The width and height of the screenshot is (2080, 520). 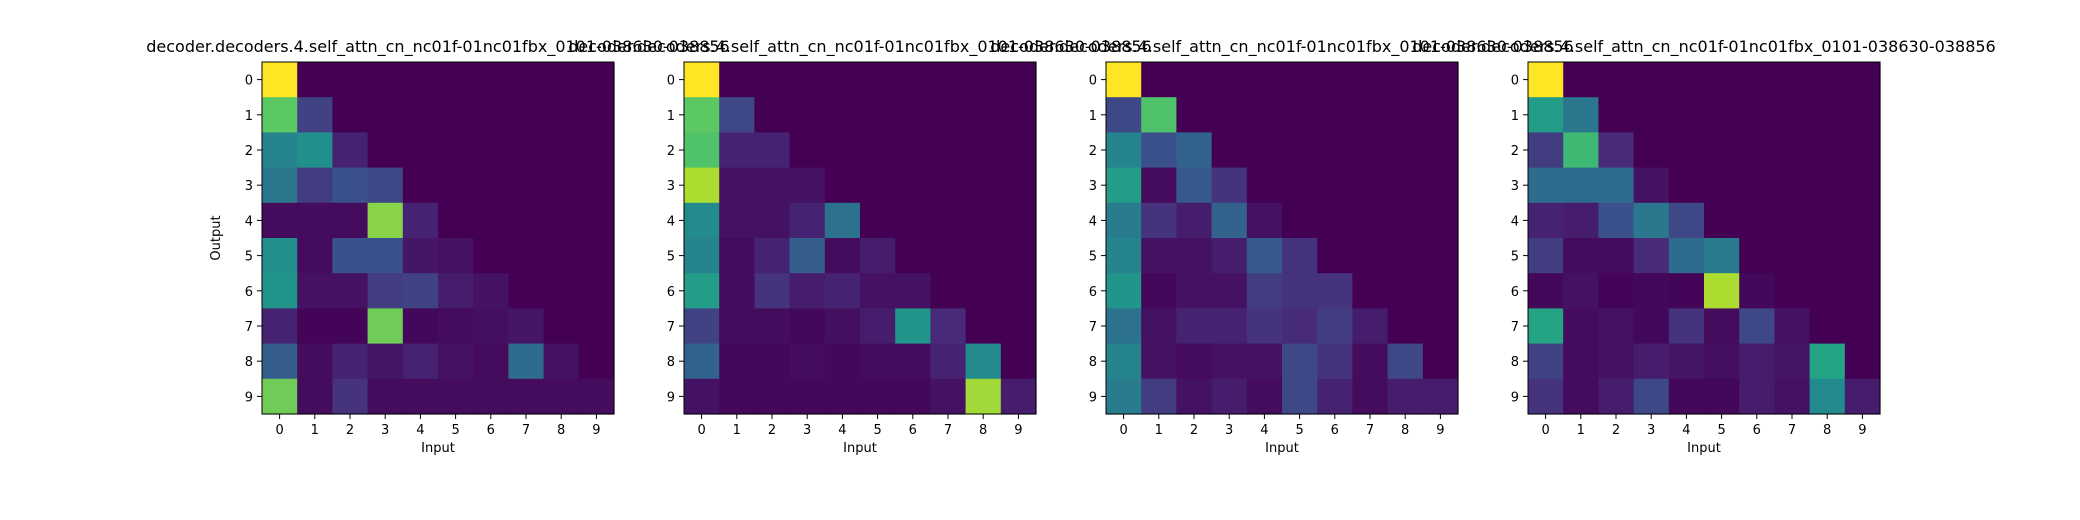 I want to click on x-tick-label: 7, so click(x=948, y=430).